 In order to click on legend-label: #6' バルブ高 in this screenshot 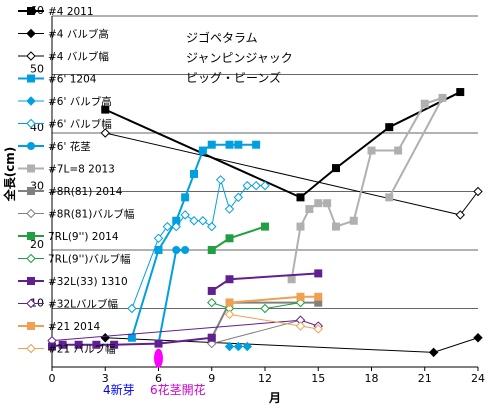, I will do `click(80, 101)`.